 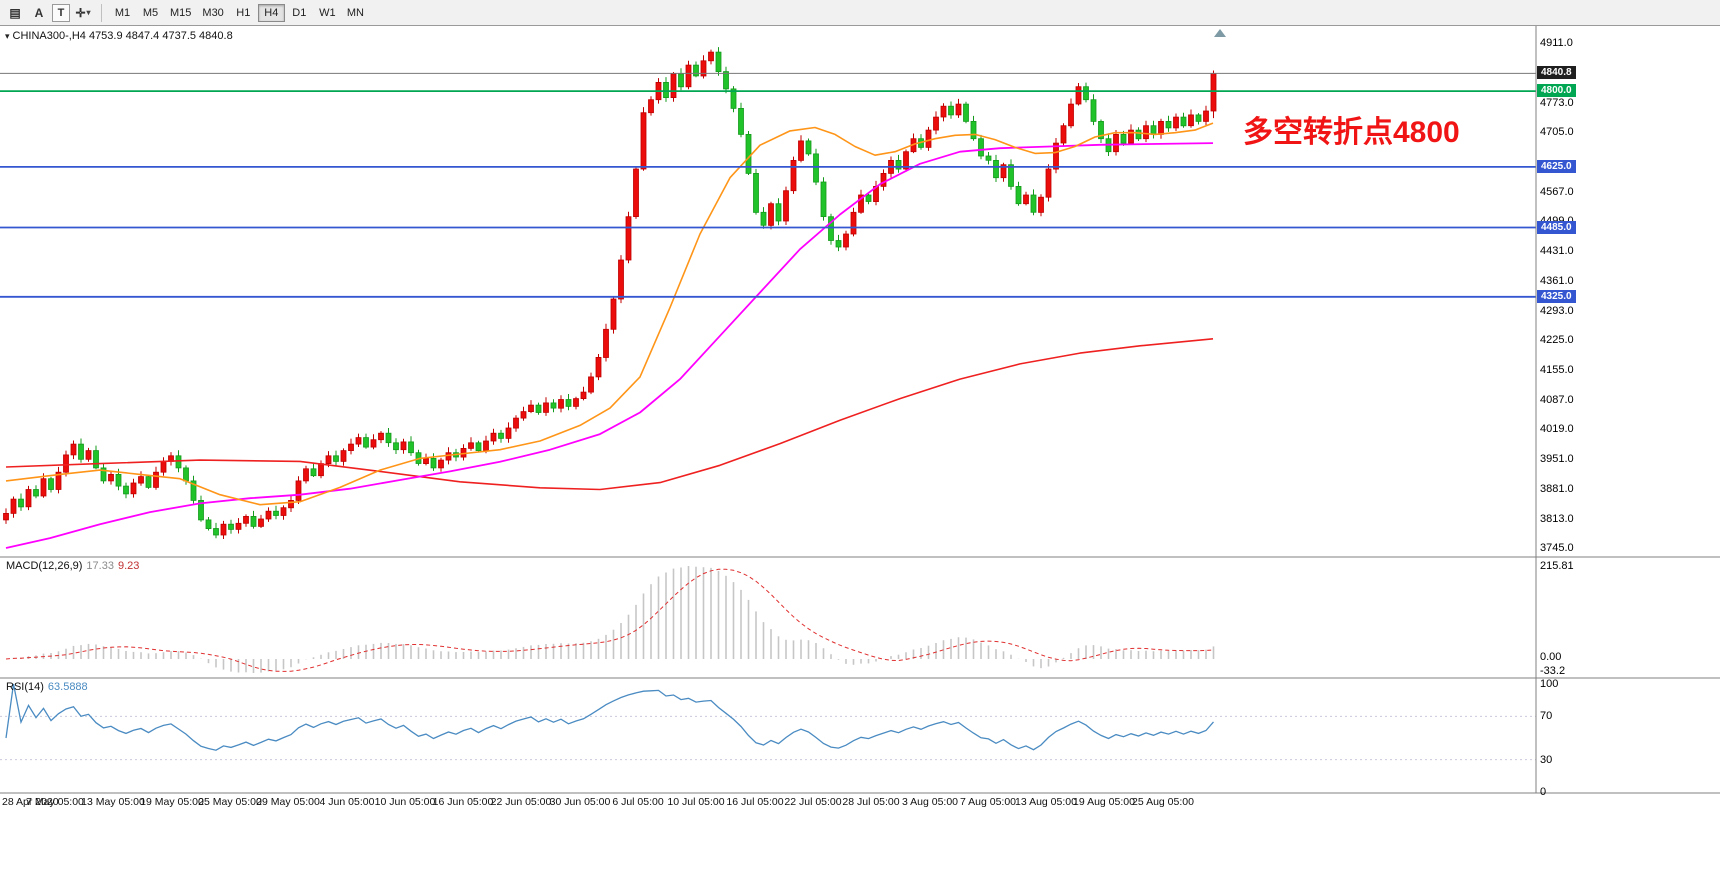 I want to click on text-box-button: T, so click(x=61, y=12).